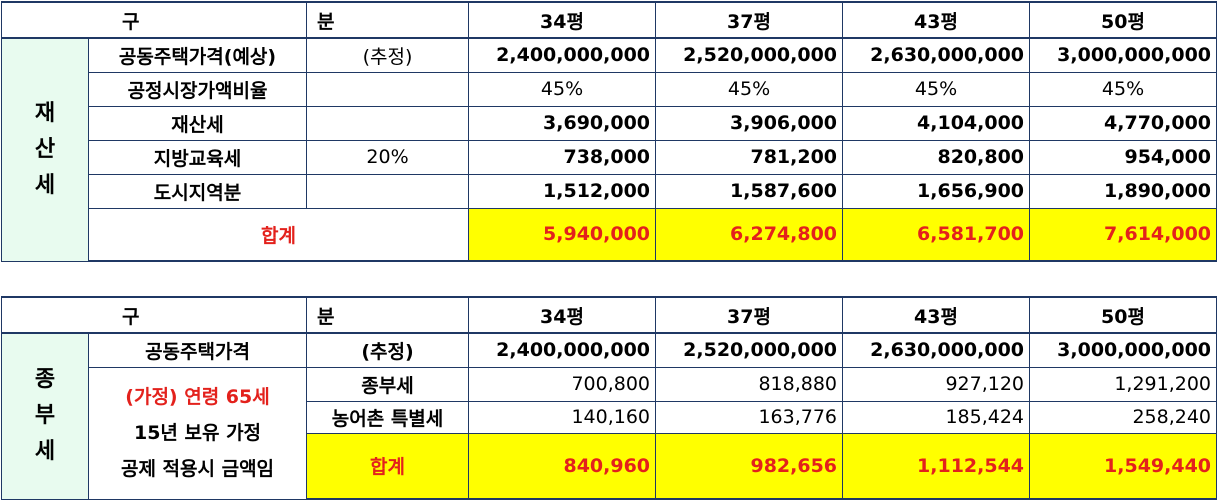 Image resolution: width=1217 pixels, height=504 pixels. I want to click on total-value: 6,581,700, so click(936, 234).